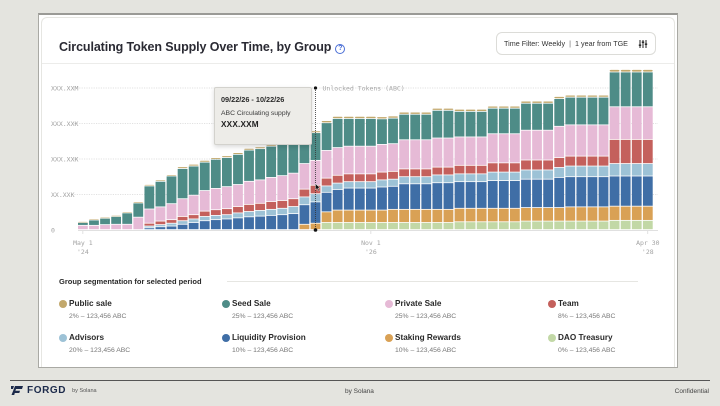 The height and width of the screenshot is (406, 720). Describe the element at coordinates (269, 337) in the screenshot. I see `legend-group-name: Liquidity Provision` at that location.